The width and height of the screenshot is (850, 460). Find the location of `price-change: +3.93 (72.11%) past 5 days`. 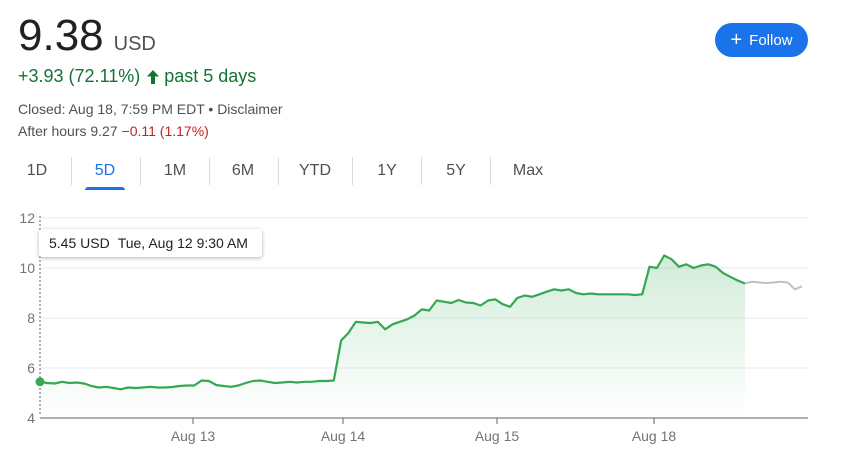

price-change: +3.93 (72.11%) past 5 days is located at coordinates (137, 76).